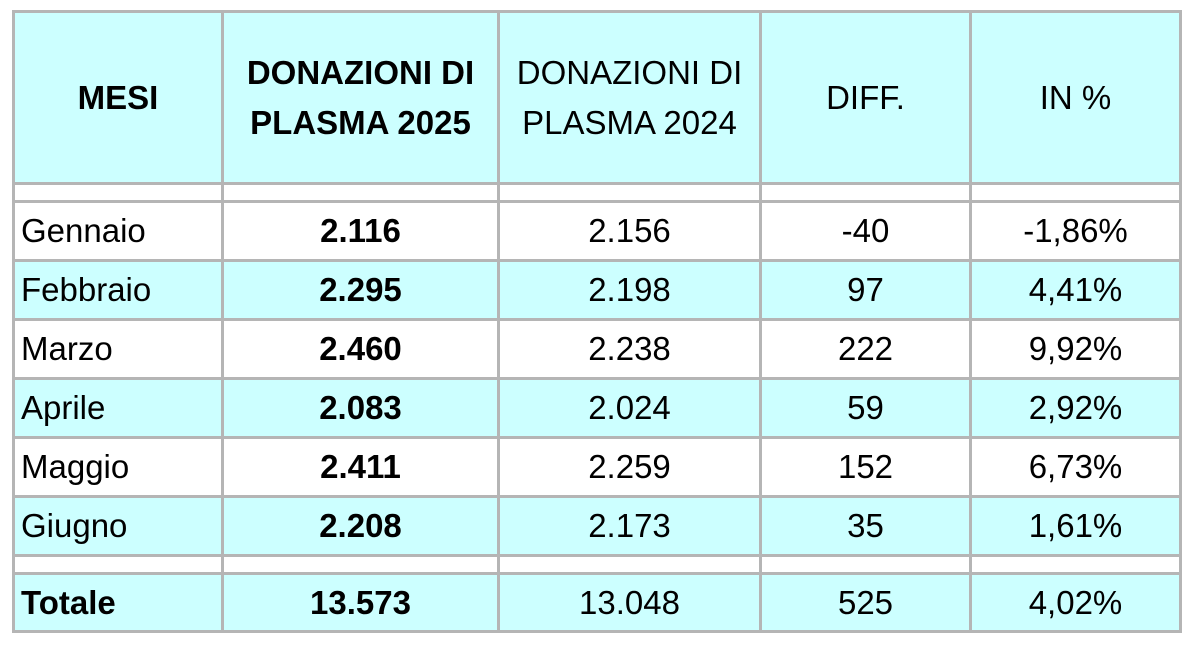 The image size is (1184, 662). What do you see at coordinates (118, 349) in the screenshot?
I see `month-cell: Marzo` at bounding box center [118, 349].